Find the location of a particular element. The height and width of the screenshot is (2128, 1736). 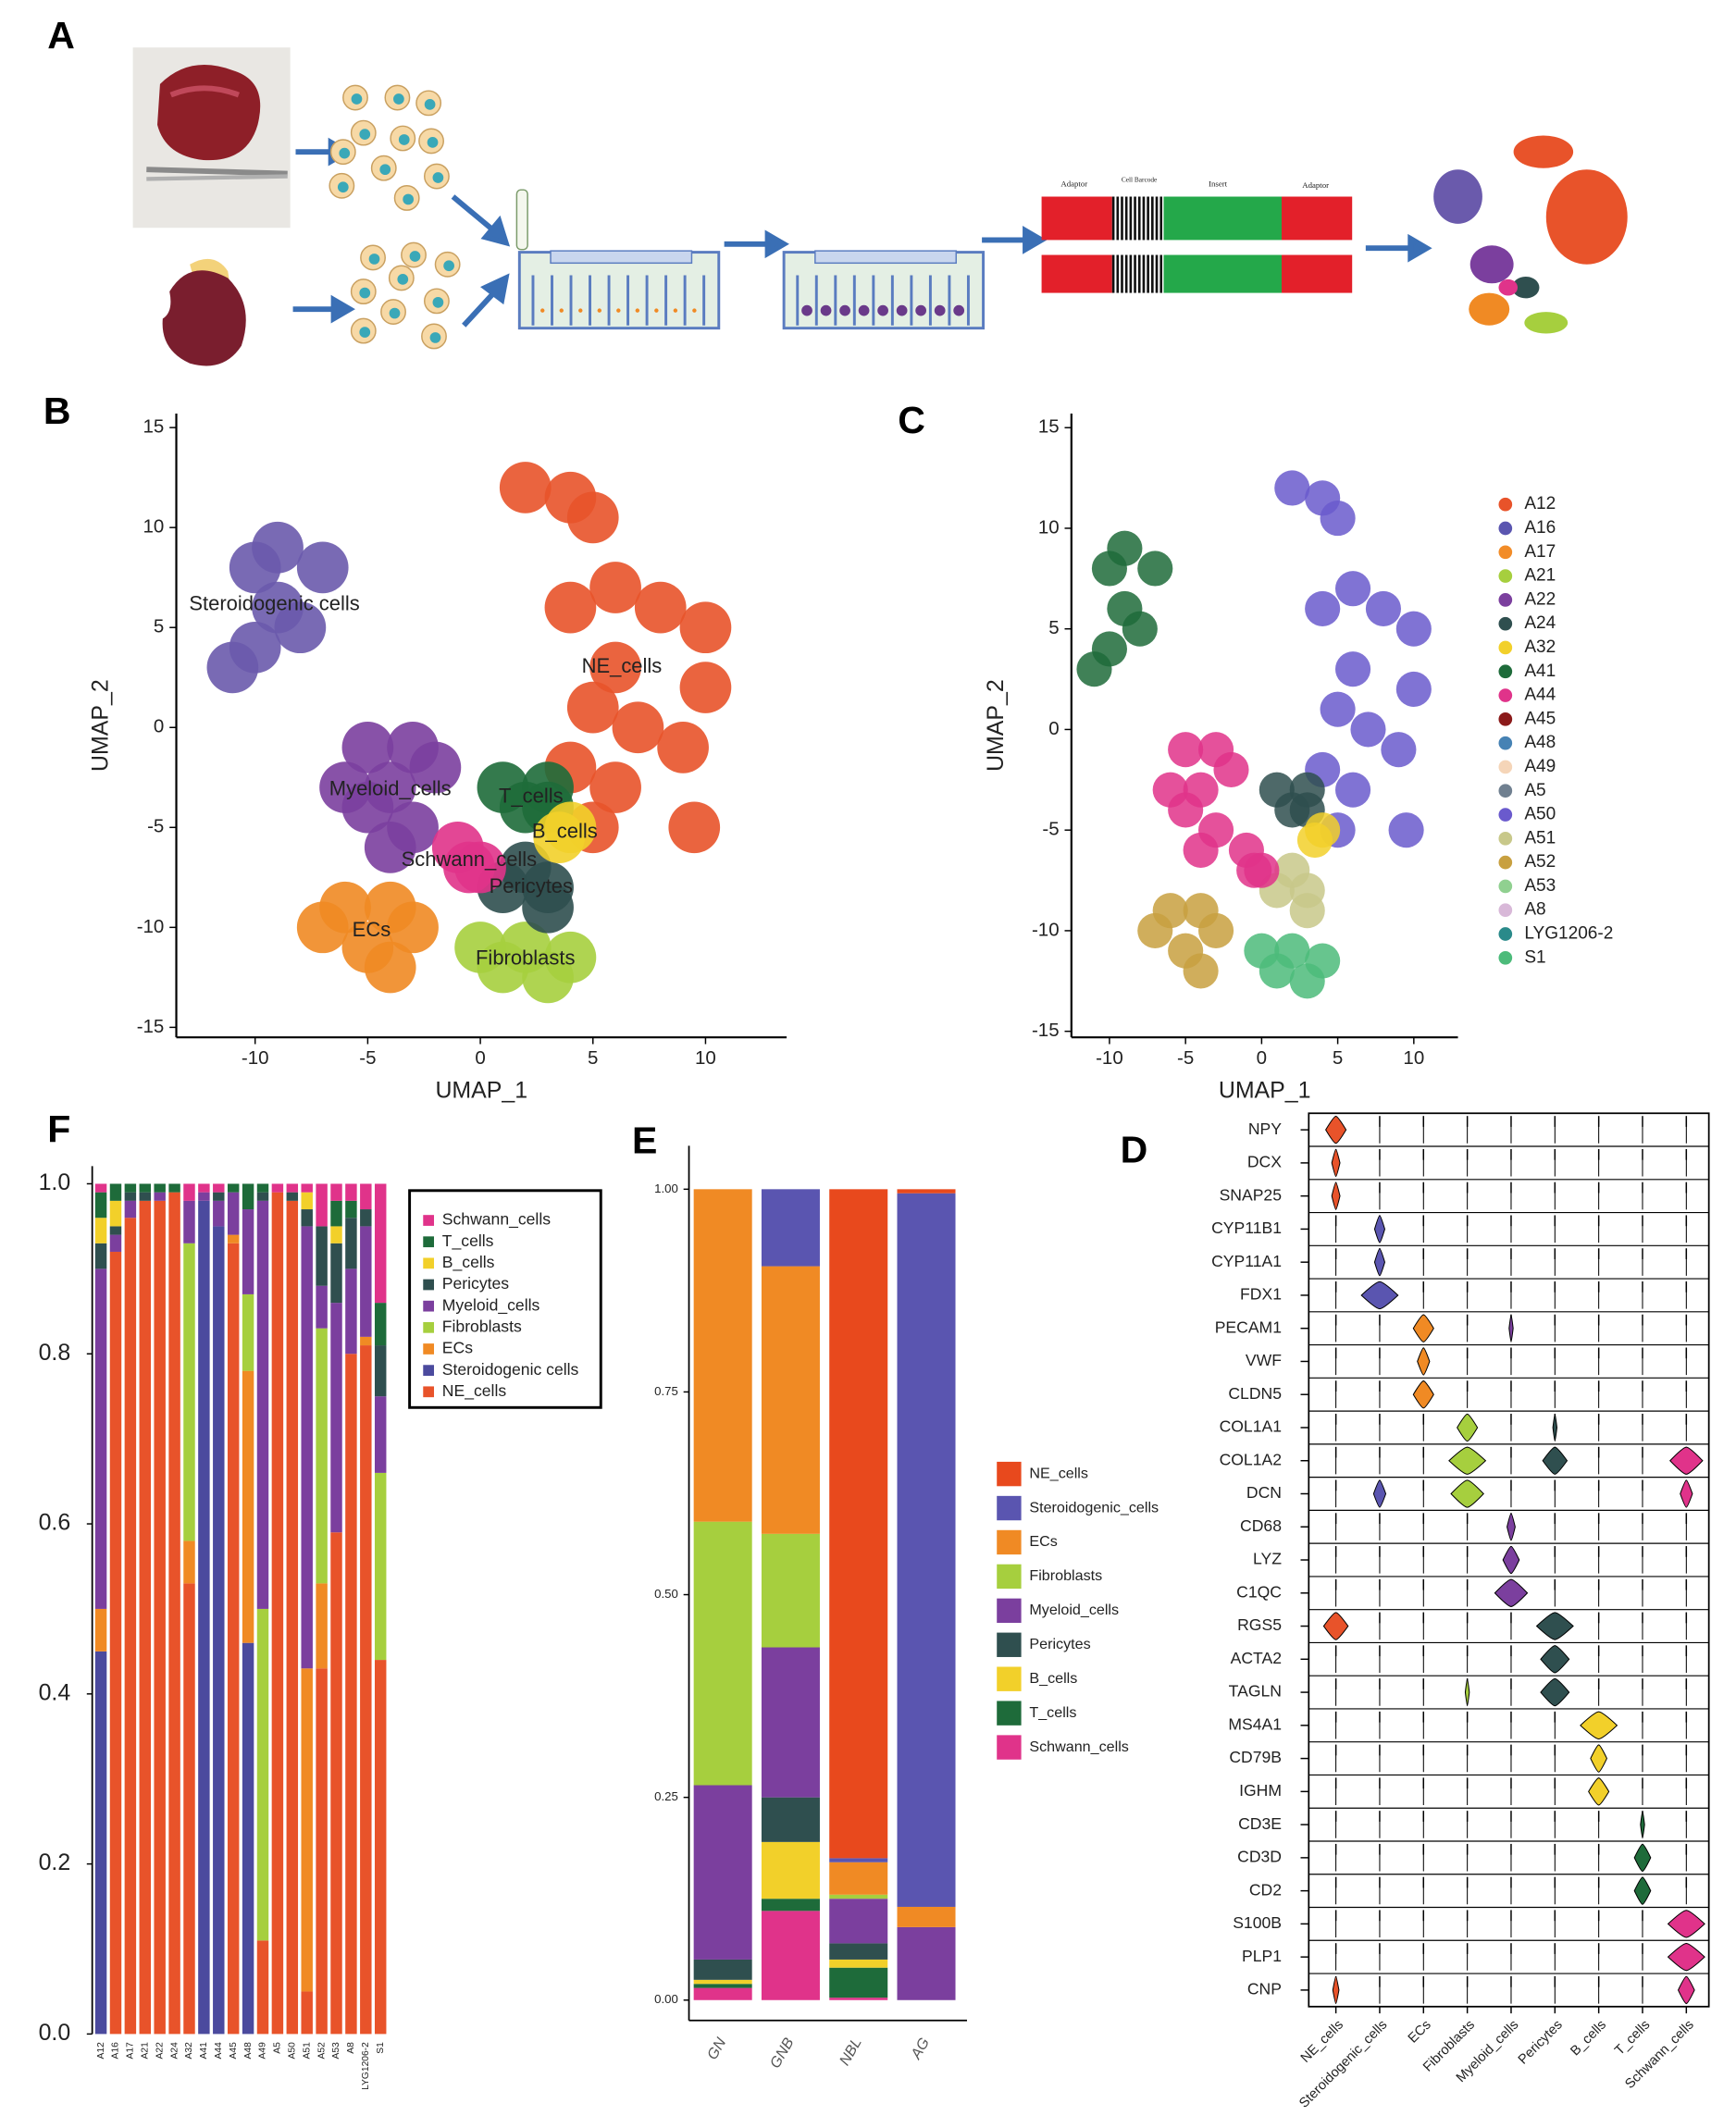

gene-label: S100B is located at coordinates (1257, 1922).